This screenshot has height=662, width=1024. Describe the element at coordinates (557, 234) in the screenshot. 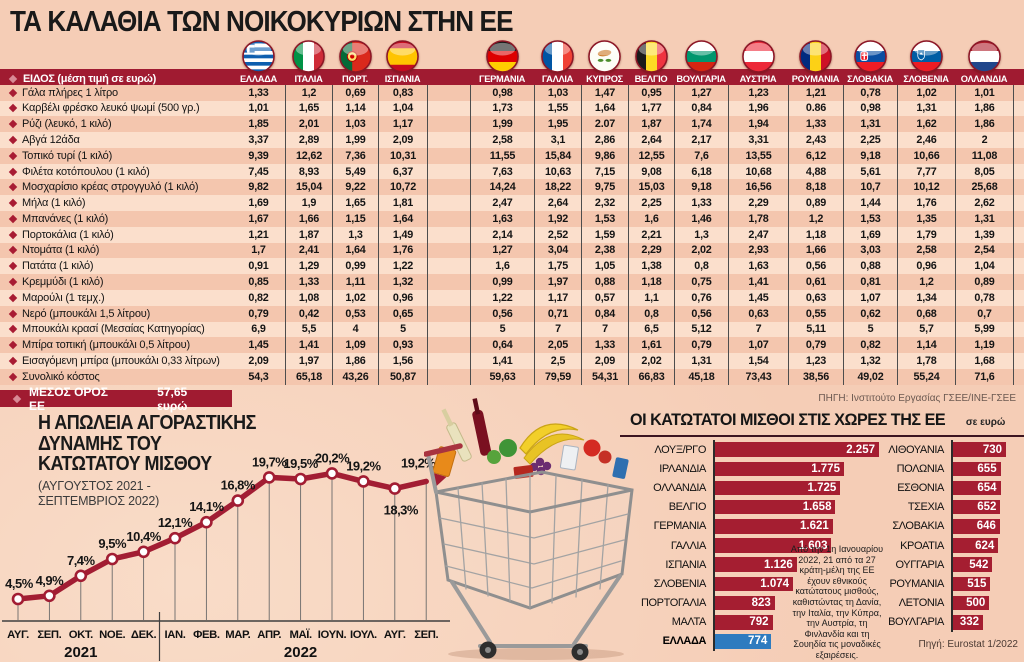

I see `price-cell: 2,52` at that location.